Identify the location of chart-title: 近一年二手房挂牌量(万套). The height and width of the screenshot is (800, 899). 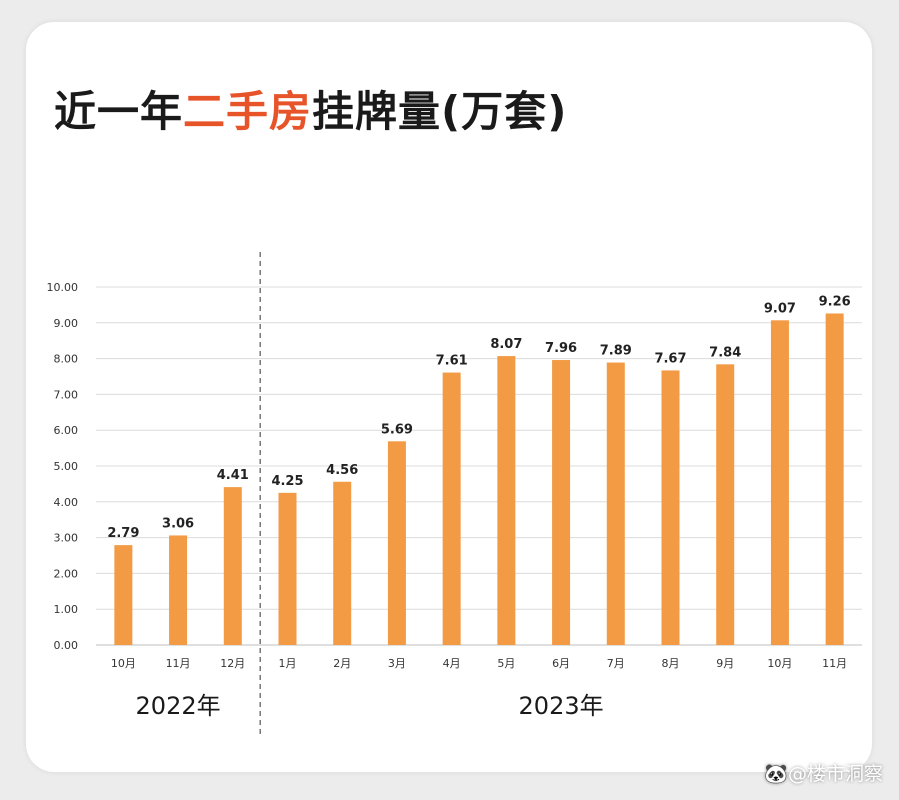
(310, 112).